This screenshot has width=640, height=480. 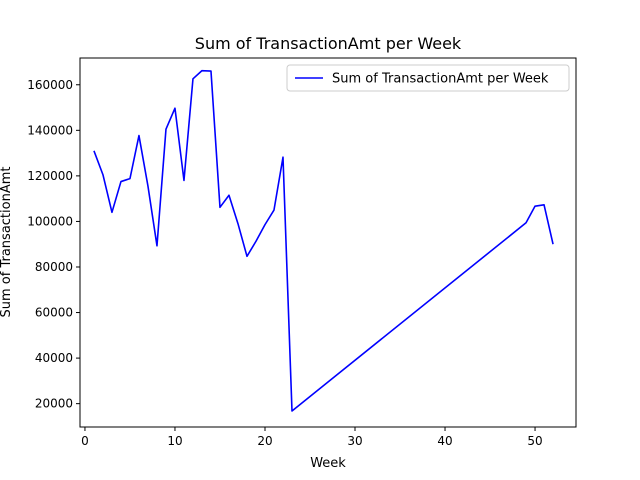 What do you see at coordinates (534, 441) in the screenshot?
I see `x-tick-label: 50` at bounding box center [534, 441].